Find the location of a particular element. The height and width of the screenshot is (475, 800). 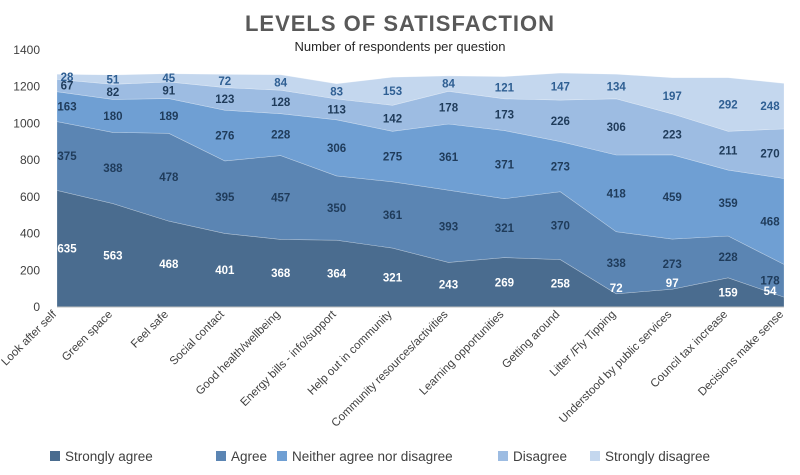

y-tick-label: 800 is located at coordinates (30, 160).